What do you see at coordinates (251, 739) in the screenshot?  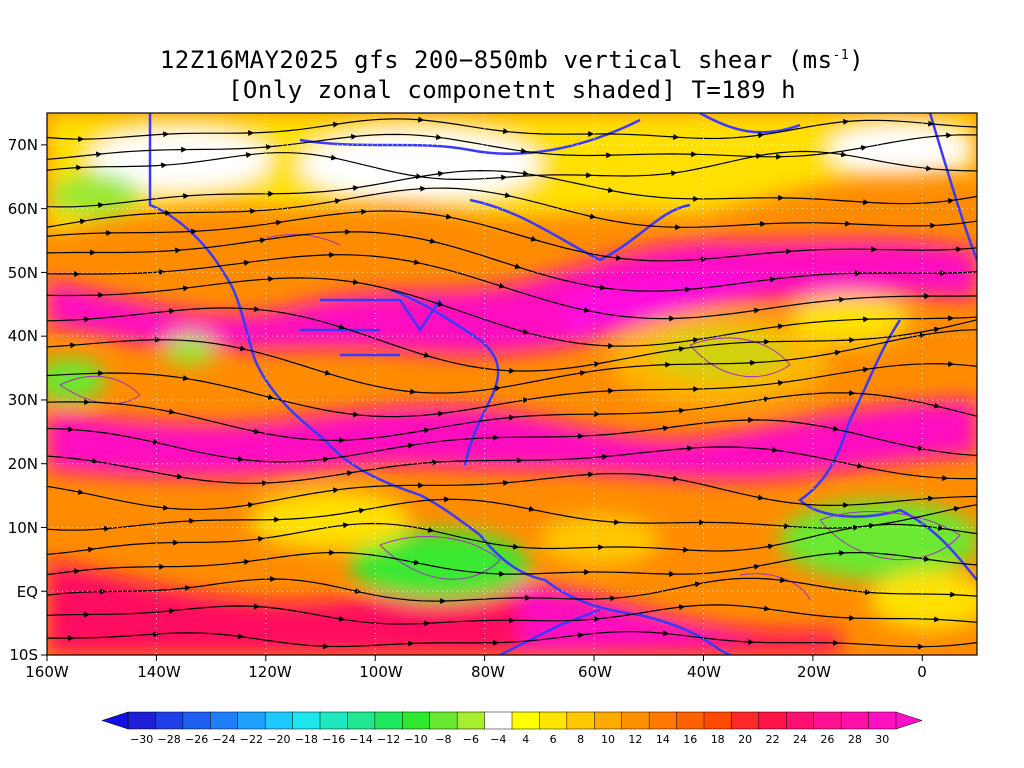 I see `colorbar-label: −22` at bounding box center [251, 739].